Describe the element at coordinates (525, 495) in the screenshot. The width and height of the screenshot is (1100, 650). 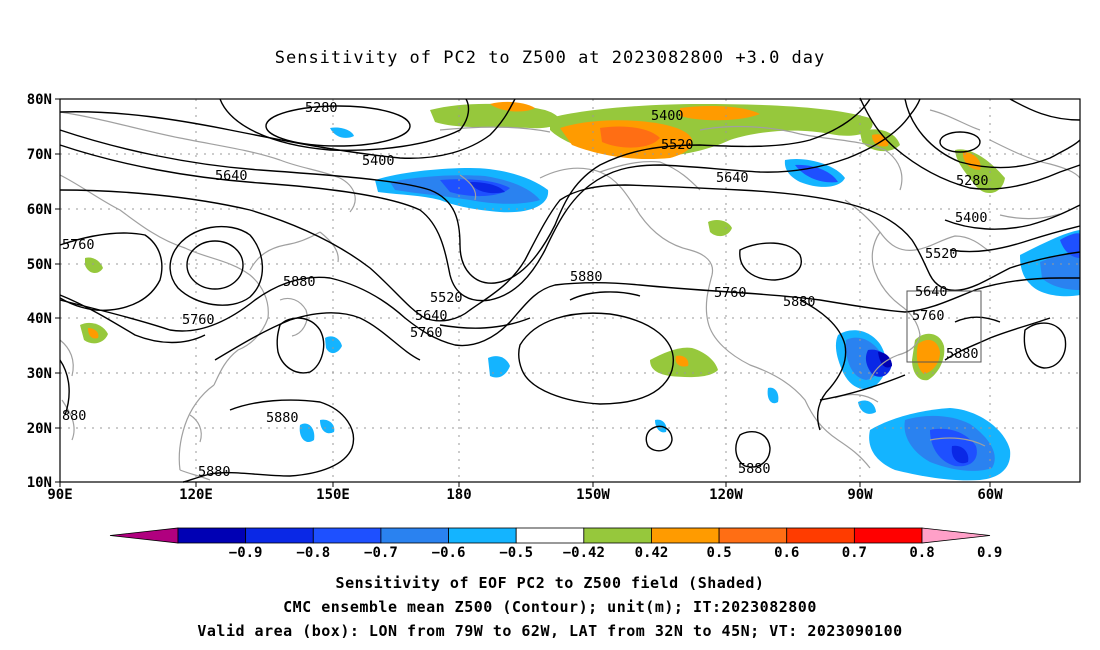
I see `longitude-labels: 90E 120E 150E 180 150W 120W 90W 60W` at that location.